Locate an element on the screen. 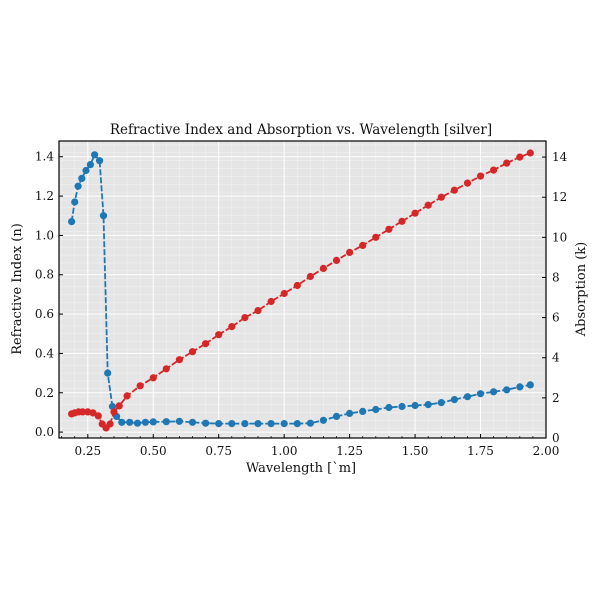 The height and width of the screenshot is (604, 600). y-left-tick-label: 1.0 is located at coordinates (44, 235).